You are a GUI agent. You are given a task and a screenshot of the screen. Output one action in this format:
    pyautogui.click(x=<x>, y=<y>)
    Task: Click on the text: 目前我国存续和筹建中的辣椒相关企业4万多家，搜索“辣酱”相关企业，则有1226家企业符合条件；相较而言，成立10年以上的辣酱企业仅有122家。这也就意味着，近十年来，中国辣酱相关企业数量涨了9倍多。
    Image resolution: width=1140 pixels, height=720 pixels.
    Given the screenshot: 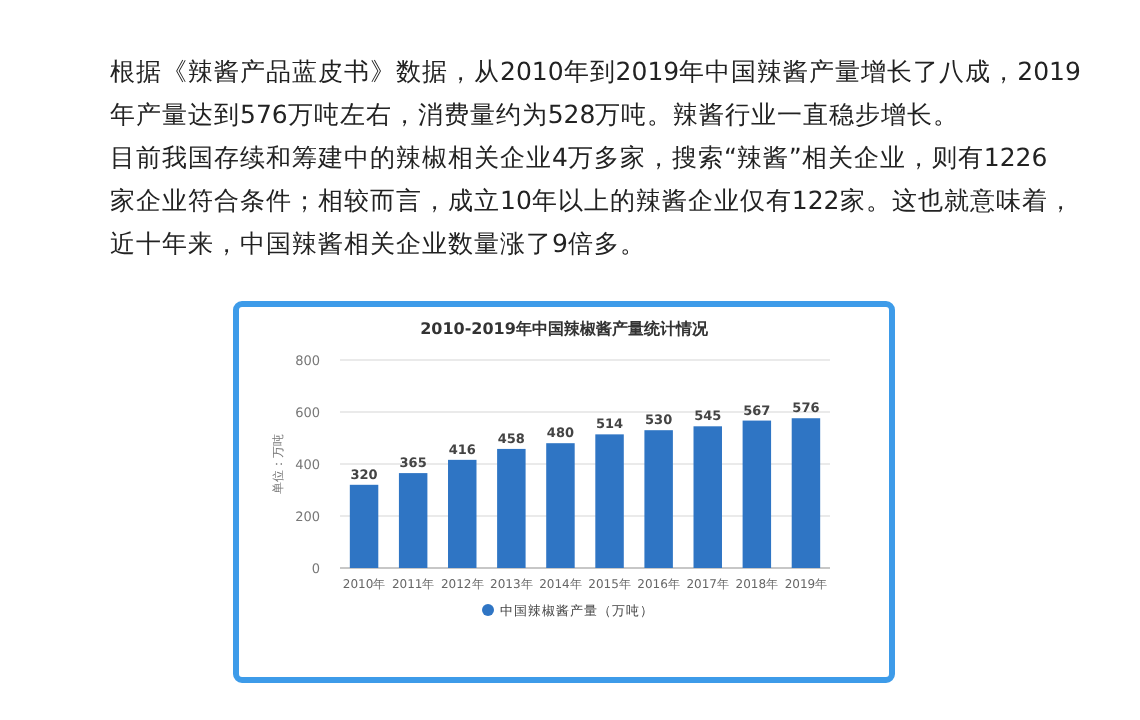 What is the action you would take?
    pyautogui.click(x=592, y=200)
    